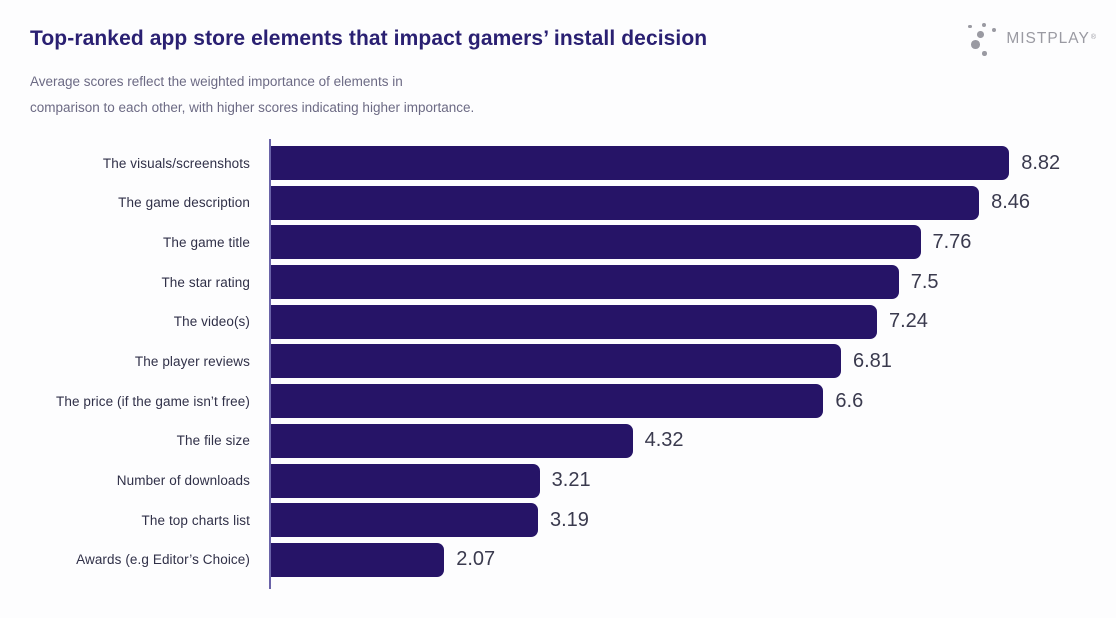 The height and width of the screenshot is (618, 1116). I want to click on chart-row: The game title 7.76, so click(558, 242).